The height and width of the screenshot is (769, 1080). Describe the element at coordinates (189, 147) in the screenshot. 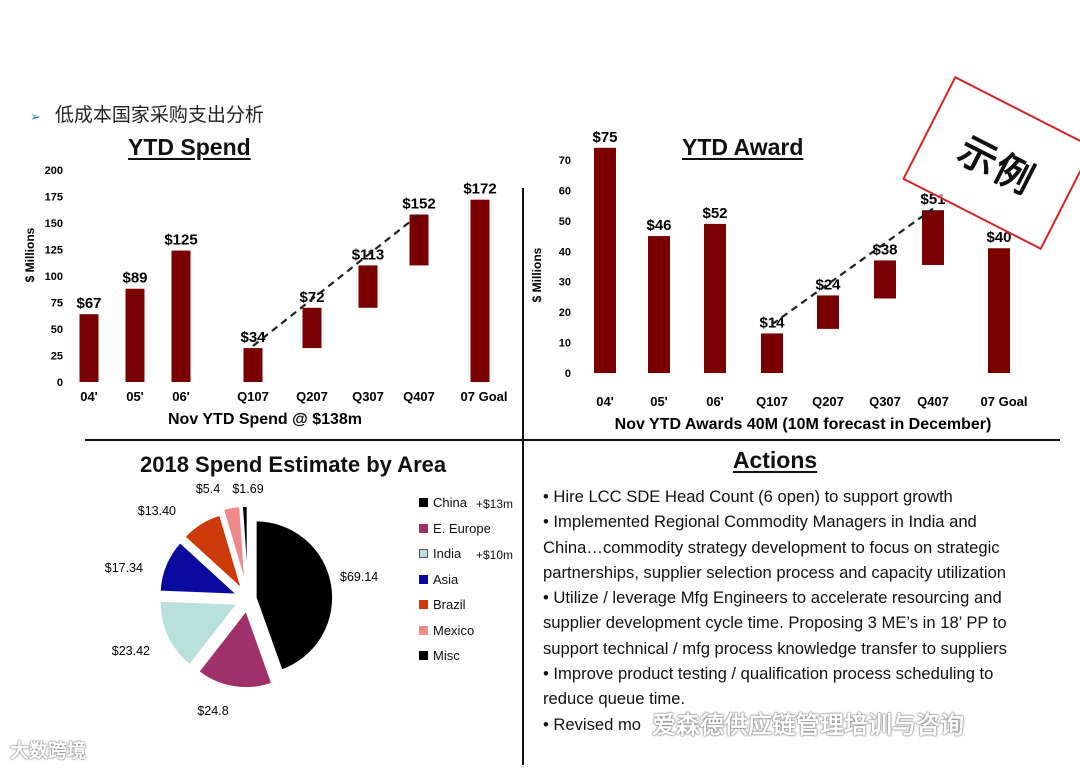

I see `ytd-spend-title: YTD Spend` at that location.